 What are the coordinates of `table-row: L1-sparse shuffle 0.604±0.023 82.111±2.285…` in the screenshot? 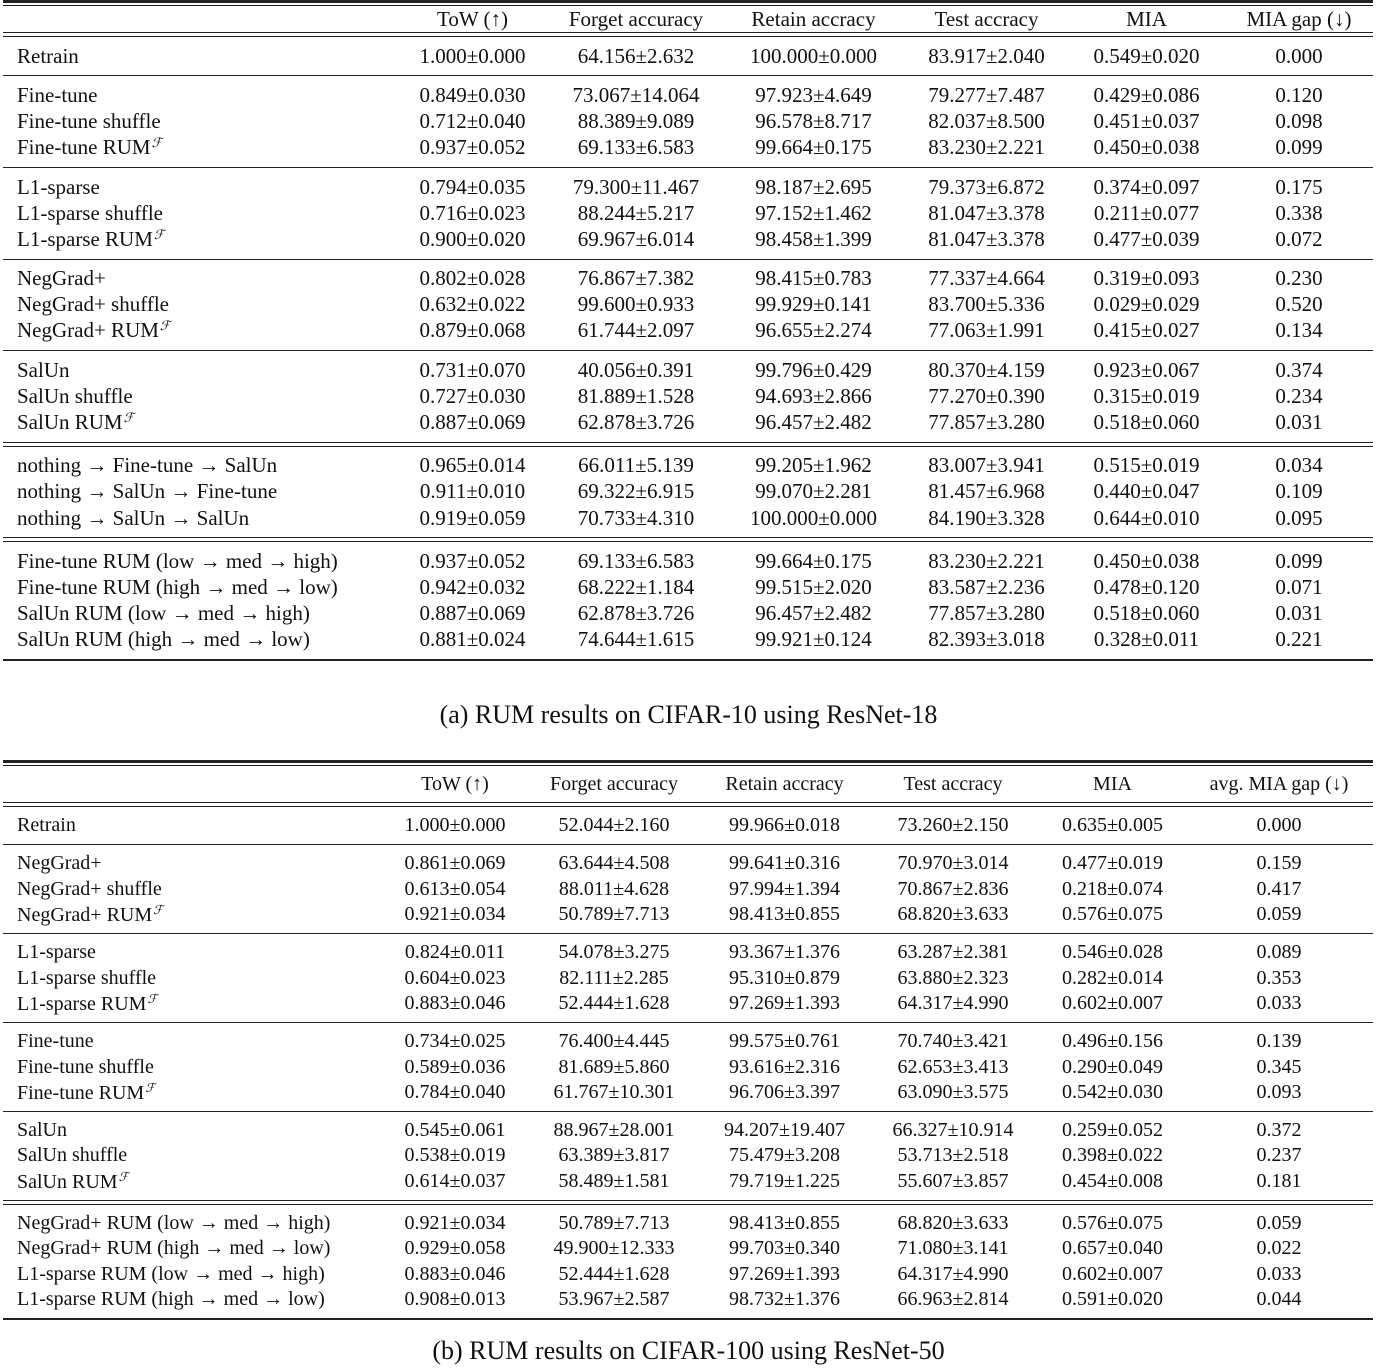 It's located at (688, 977).